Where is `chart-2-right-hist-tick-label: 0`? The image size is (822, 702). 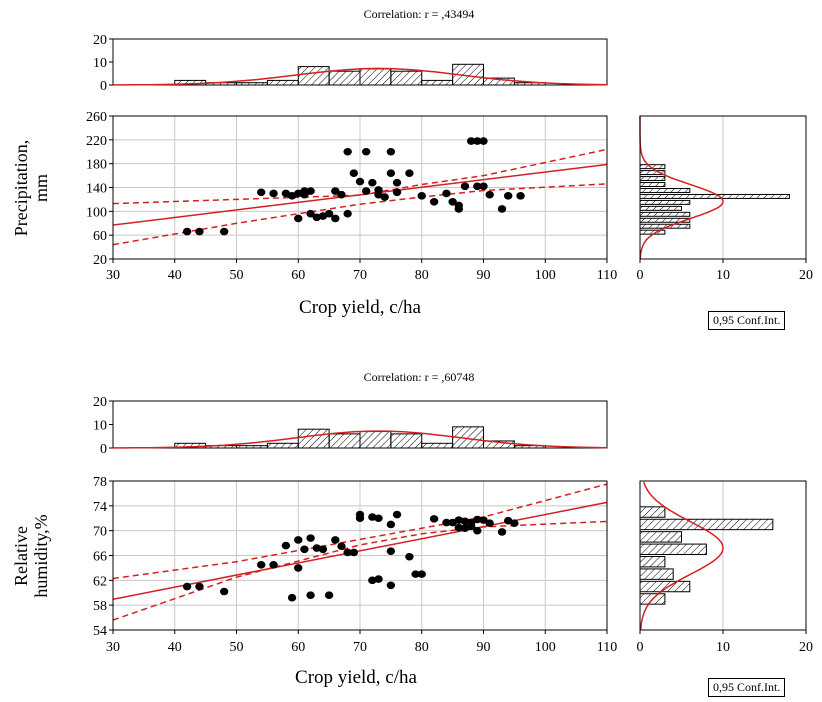 chart-2-right-hist-tick-label: 0 is located at coordinates (640, 647).